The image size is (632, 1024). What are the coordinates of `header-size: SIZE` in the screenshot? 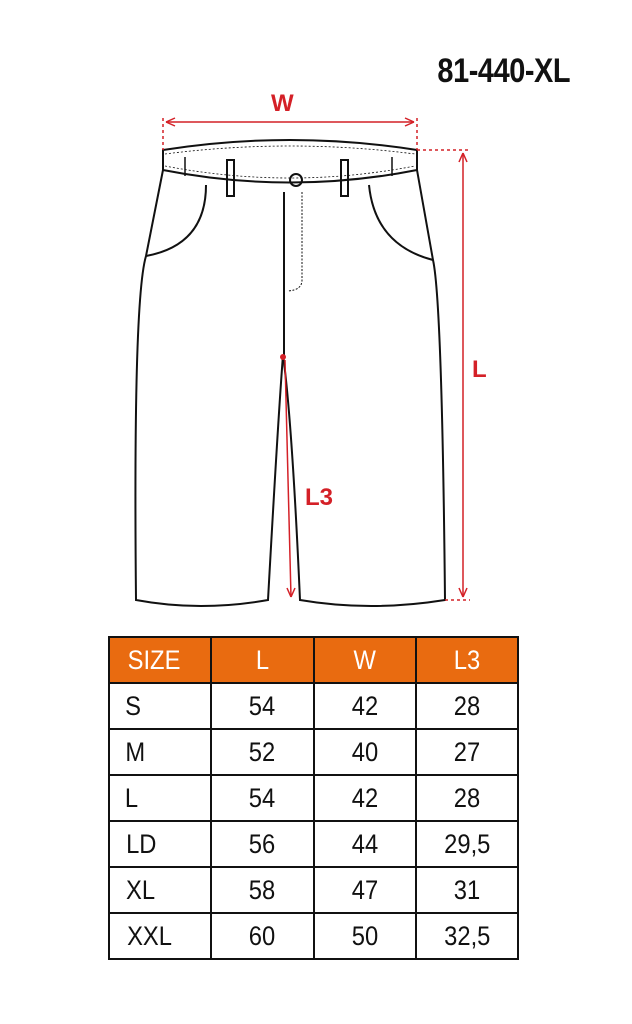 It's located at (154, 659).